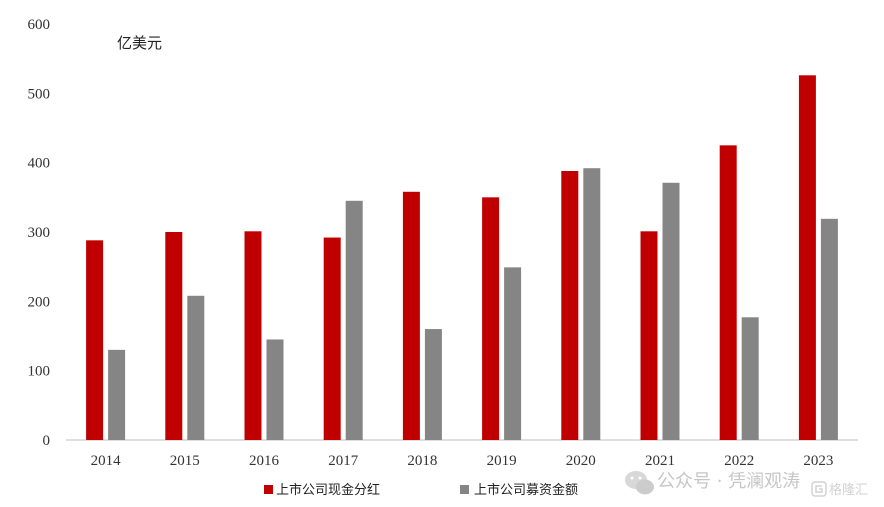 This screenshot has height=507, width=884. I want to click on legend-label-dividends: 上市公司现金分红, so click(328, 490).